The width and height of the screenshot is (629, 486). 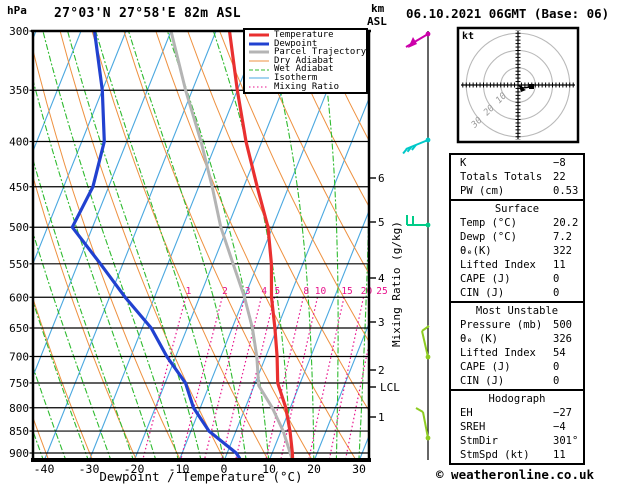 What do you see at coordinates (562, 339) in the screenshot?
I see `stat-value: 326` at bounding box center [562, 339].